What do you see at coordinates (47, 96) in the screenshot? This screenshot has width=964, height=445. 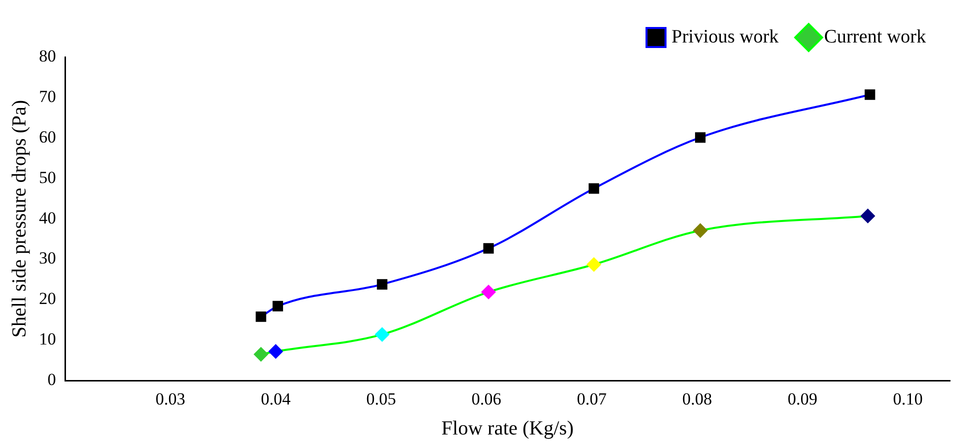 I see `y-tick-label: 70` at bounding box center [47, 96].